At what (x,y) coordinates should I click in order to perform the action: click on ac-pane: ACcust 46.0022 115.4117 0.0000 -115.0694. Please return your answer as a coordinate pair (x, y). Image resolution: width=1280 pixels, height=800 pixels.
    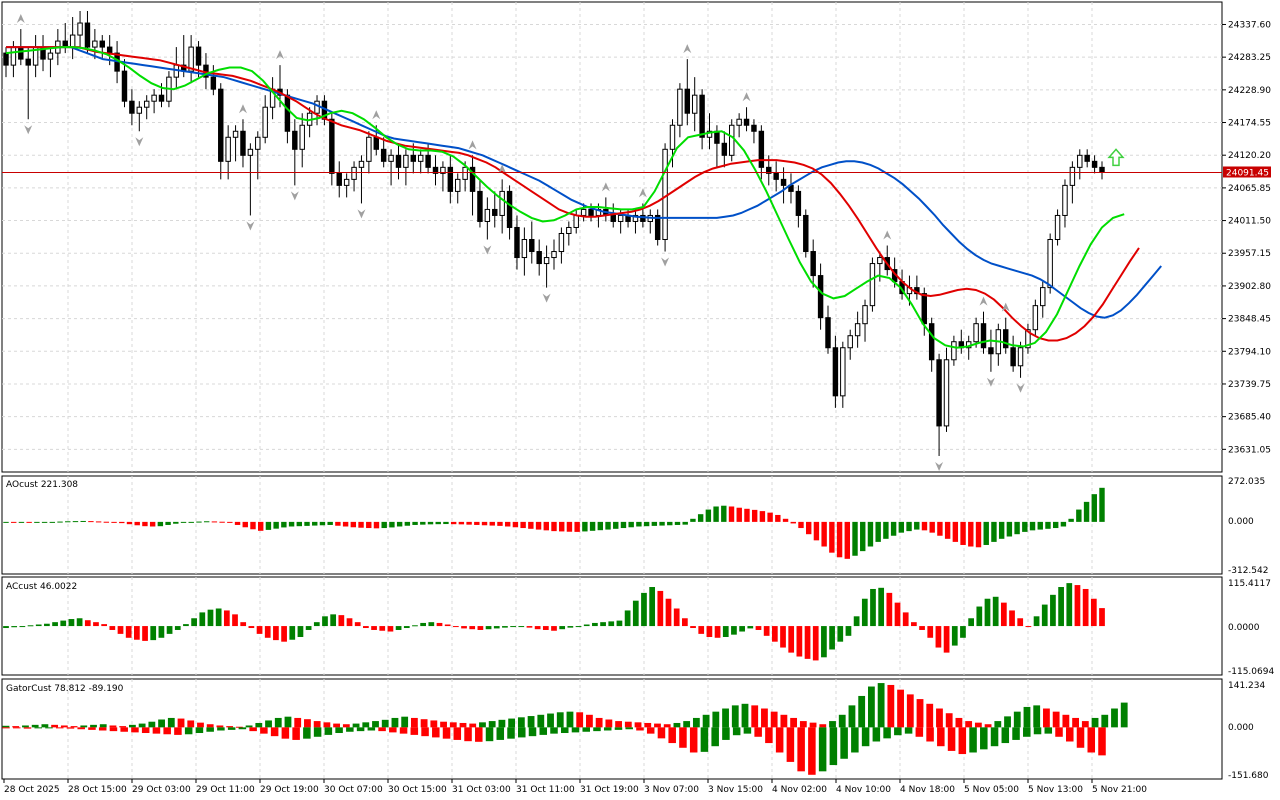
    Looking at the image, I should click on (637, 626).